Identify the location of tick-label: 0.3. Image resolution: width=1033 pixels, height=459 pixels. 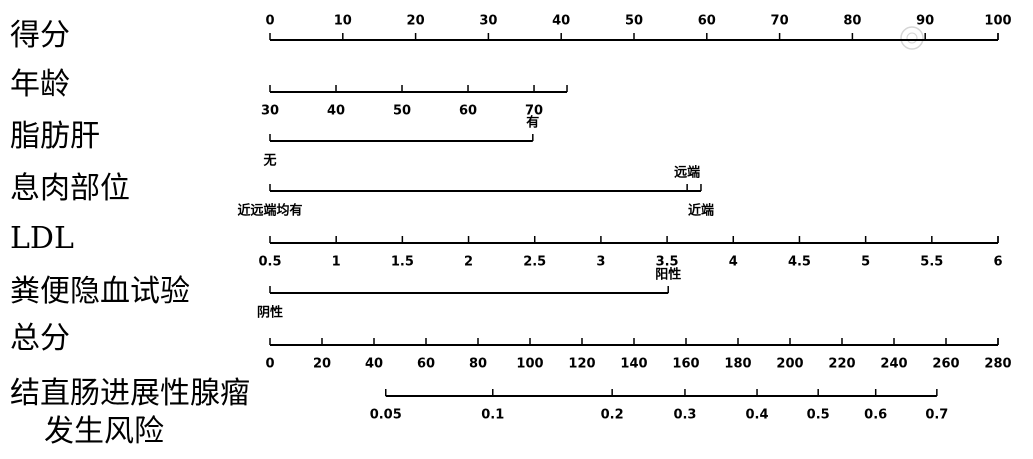
(684, 415).